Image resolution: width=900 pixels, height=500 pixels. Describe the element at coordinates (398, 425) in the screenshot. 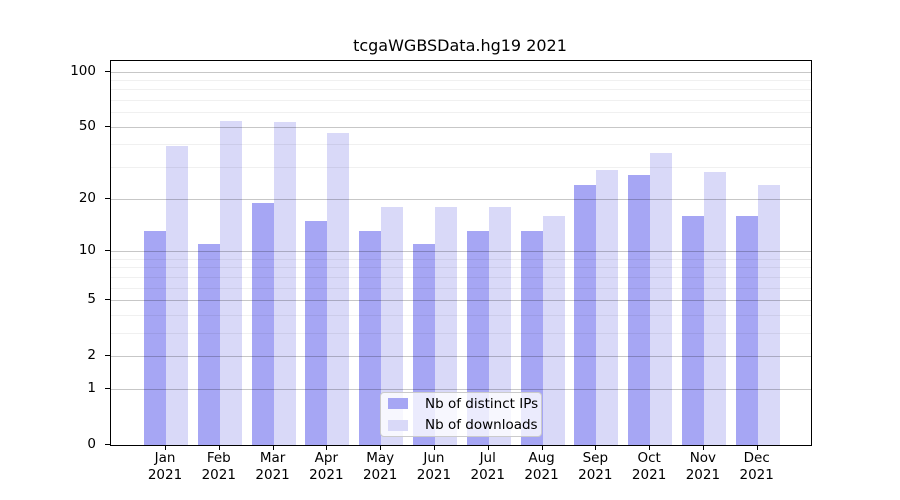

I see `legend-swatch-downloads` at that location.